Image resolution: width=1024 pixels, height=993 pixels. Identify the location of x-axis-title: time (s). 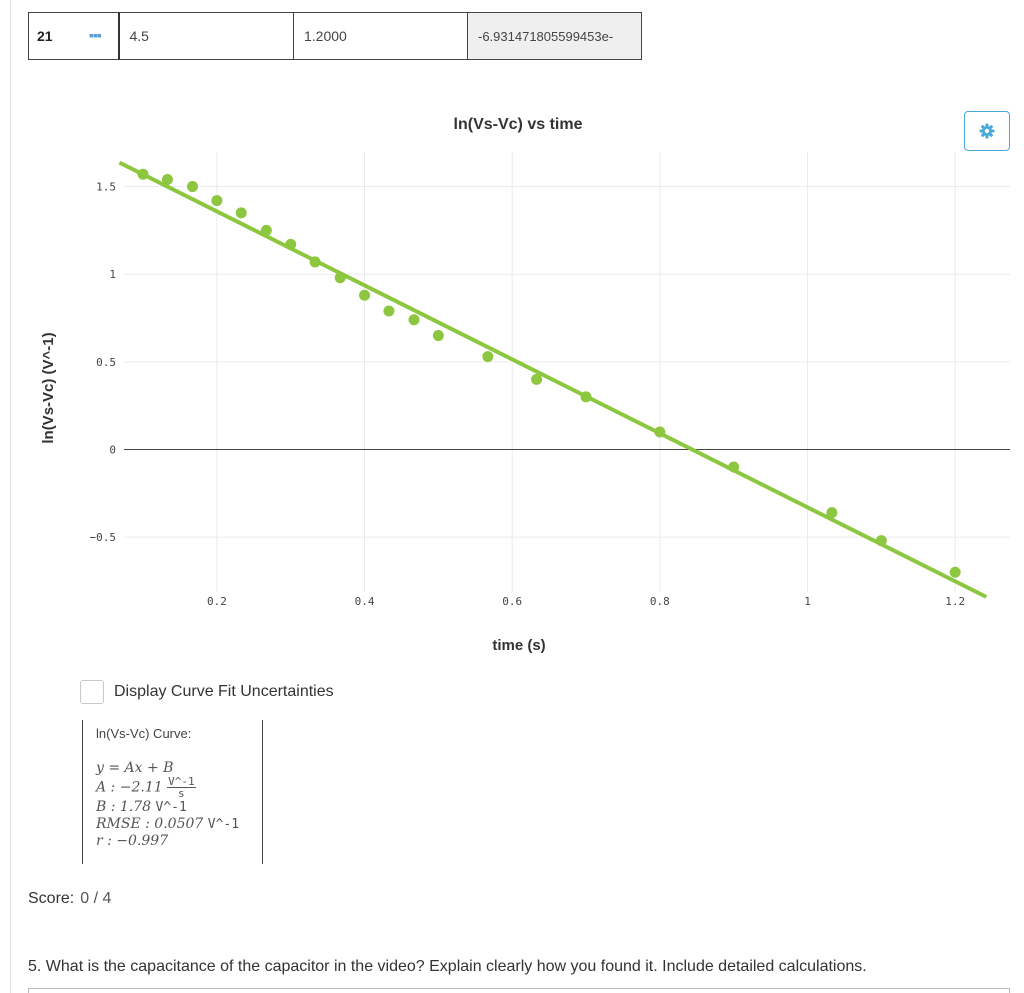
(518, 645).